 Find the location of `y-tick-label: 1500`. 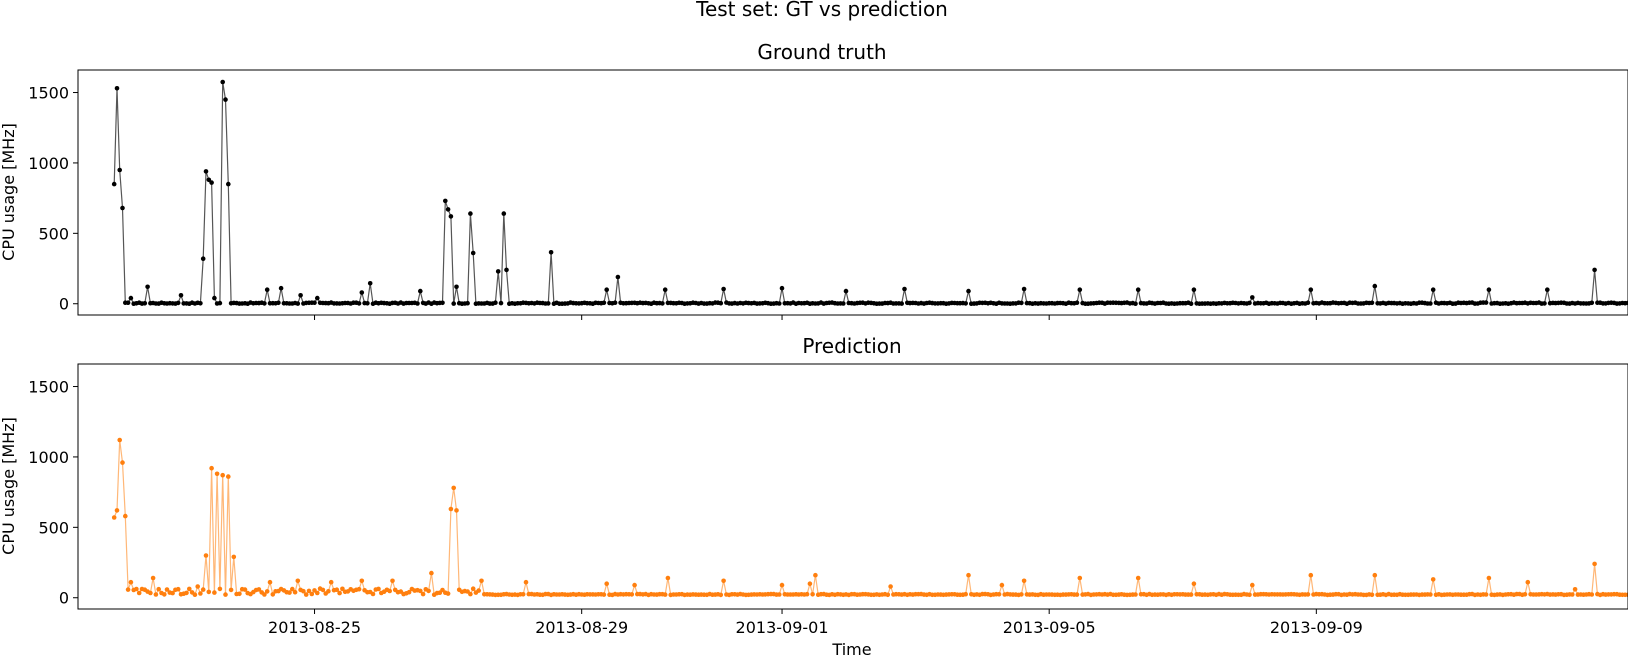

y-tick-label: 1500 is located at coordinates (48, 93).